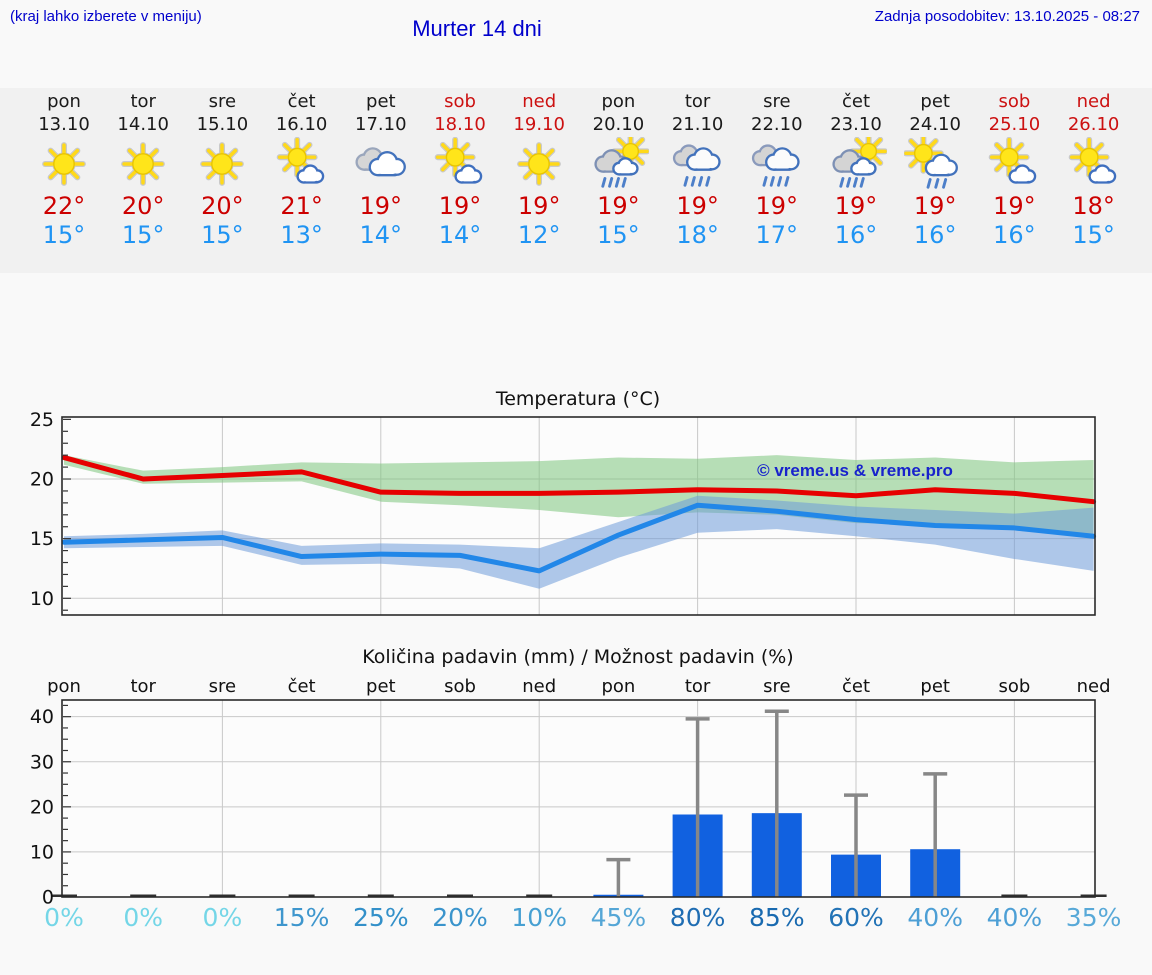  What do you see at coordinates (1093, 917) in the screenshot?
I see `precip-probability: 35%` at bounding box center [1093, 917].